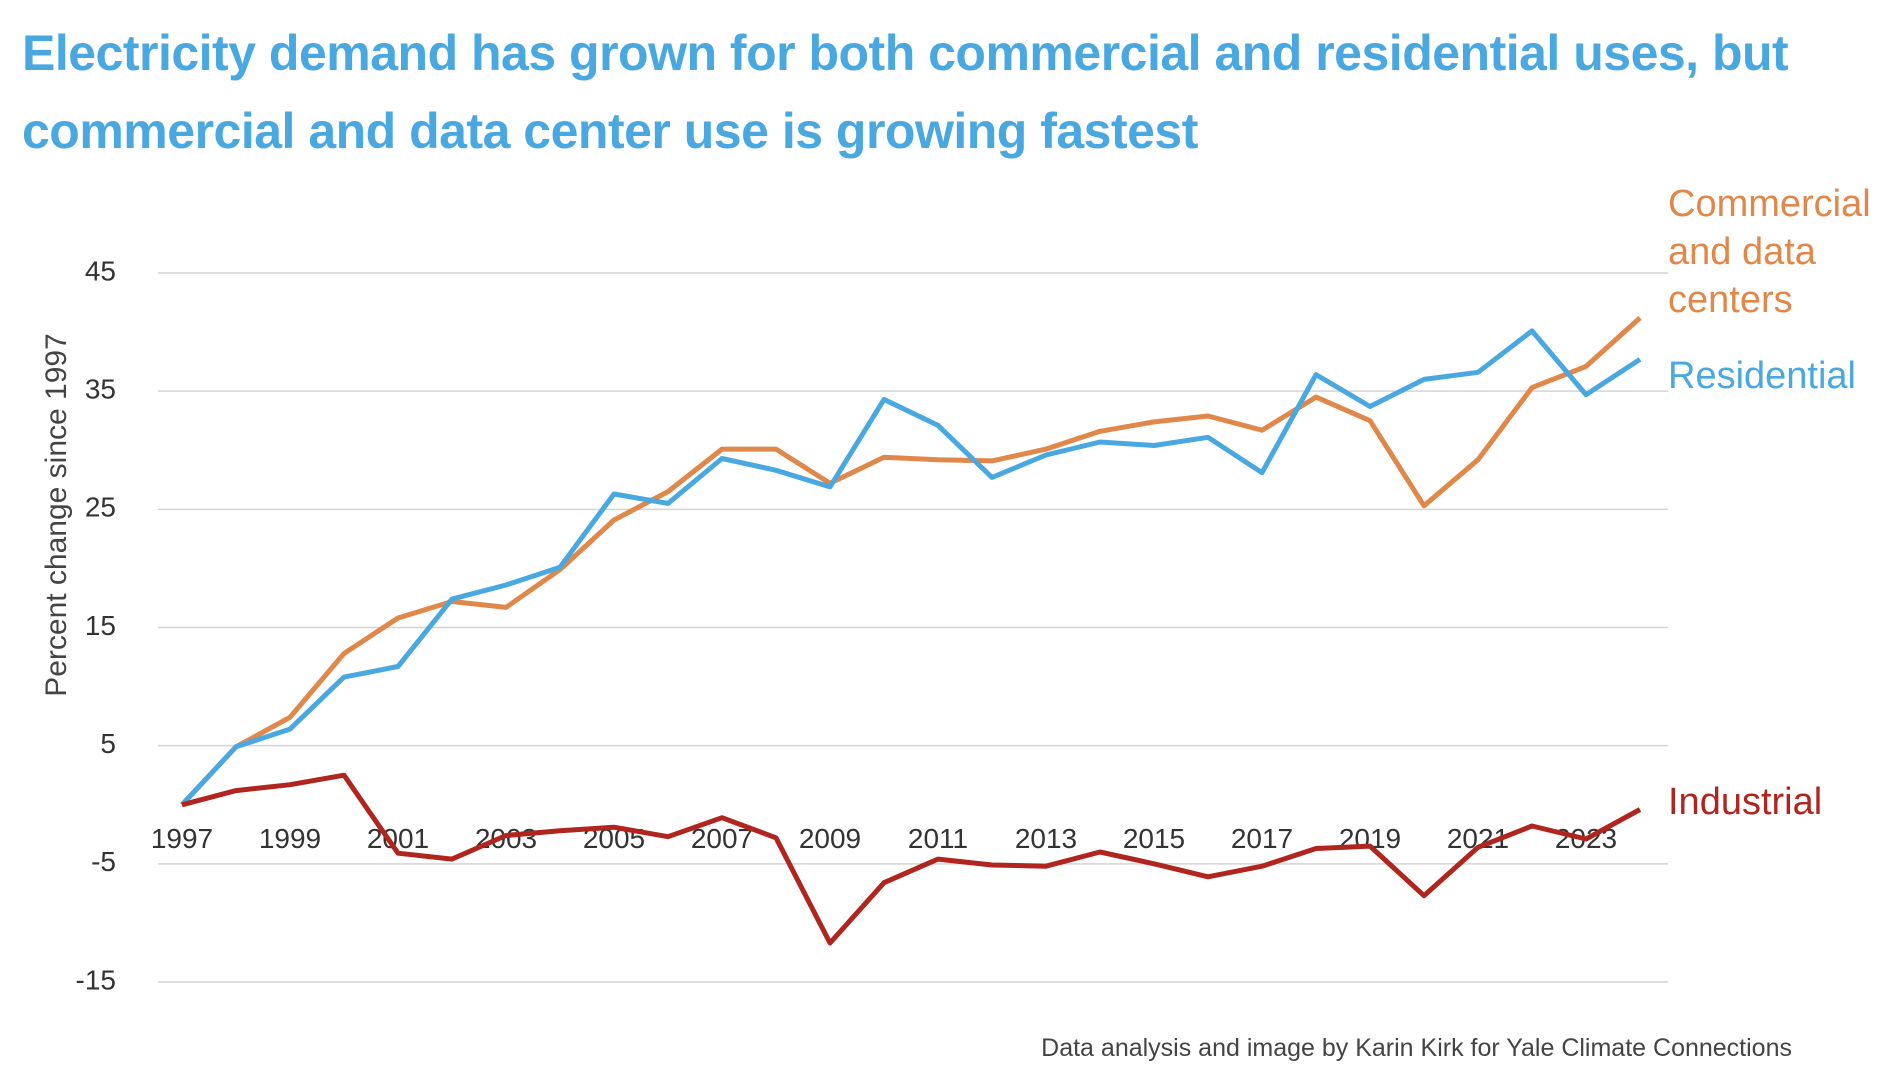 The height and width of the screenshot is (1080, 1892). I want to click on y-tick-label: -5, so click(103, 861).